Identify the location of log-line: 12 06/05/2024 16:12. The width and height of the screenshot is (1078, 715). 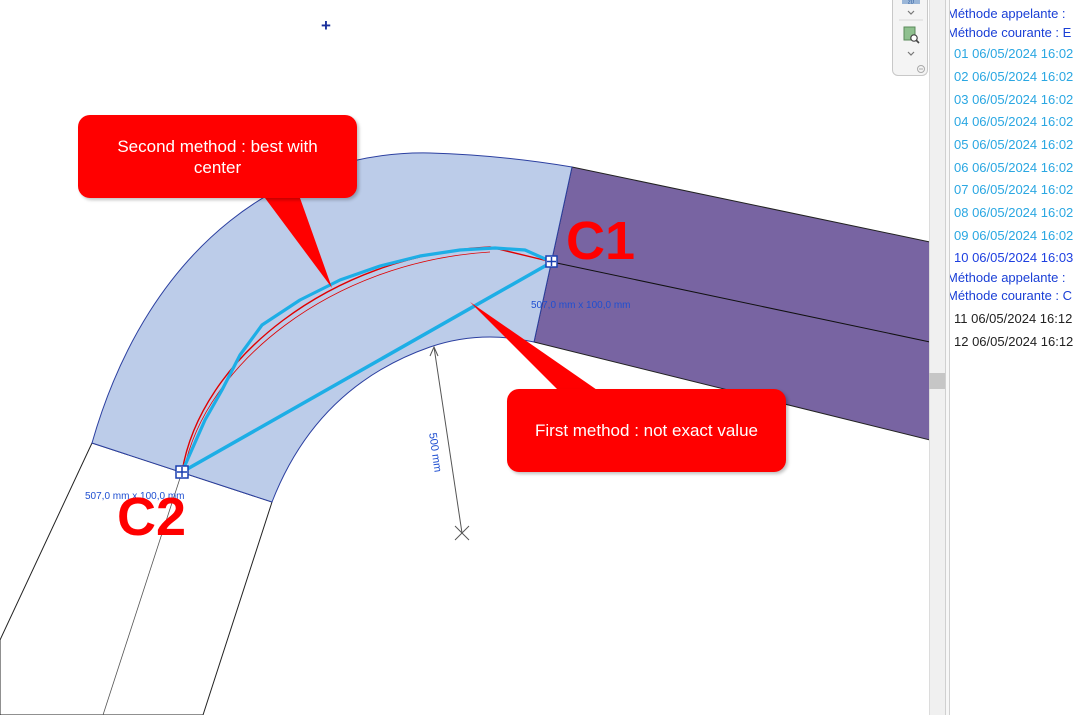
(1014, 341).